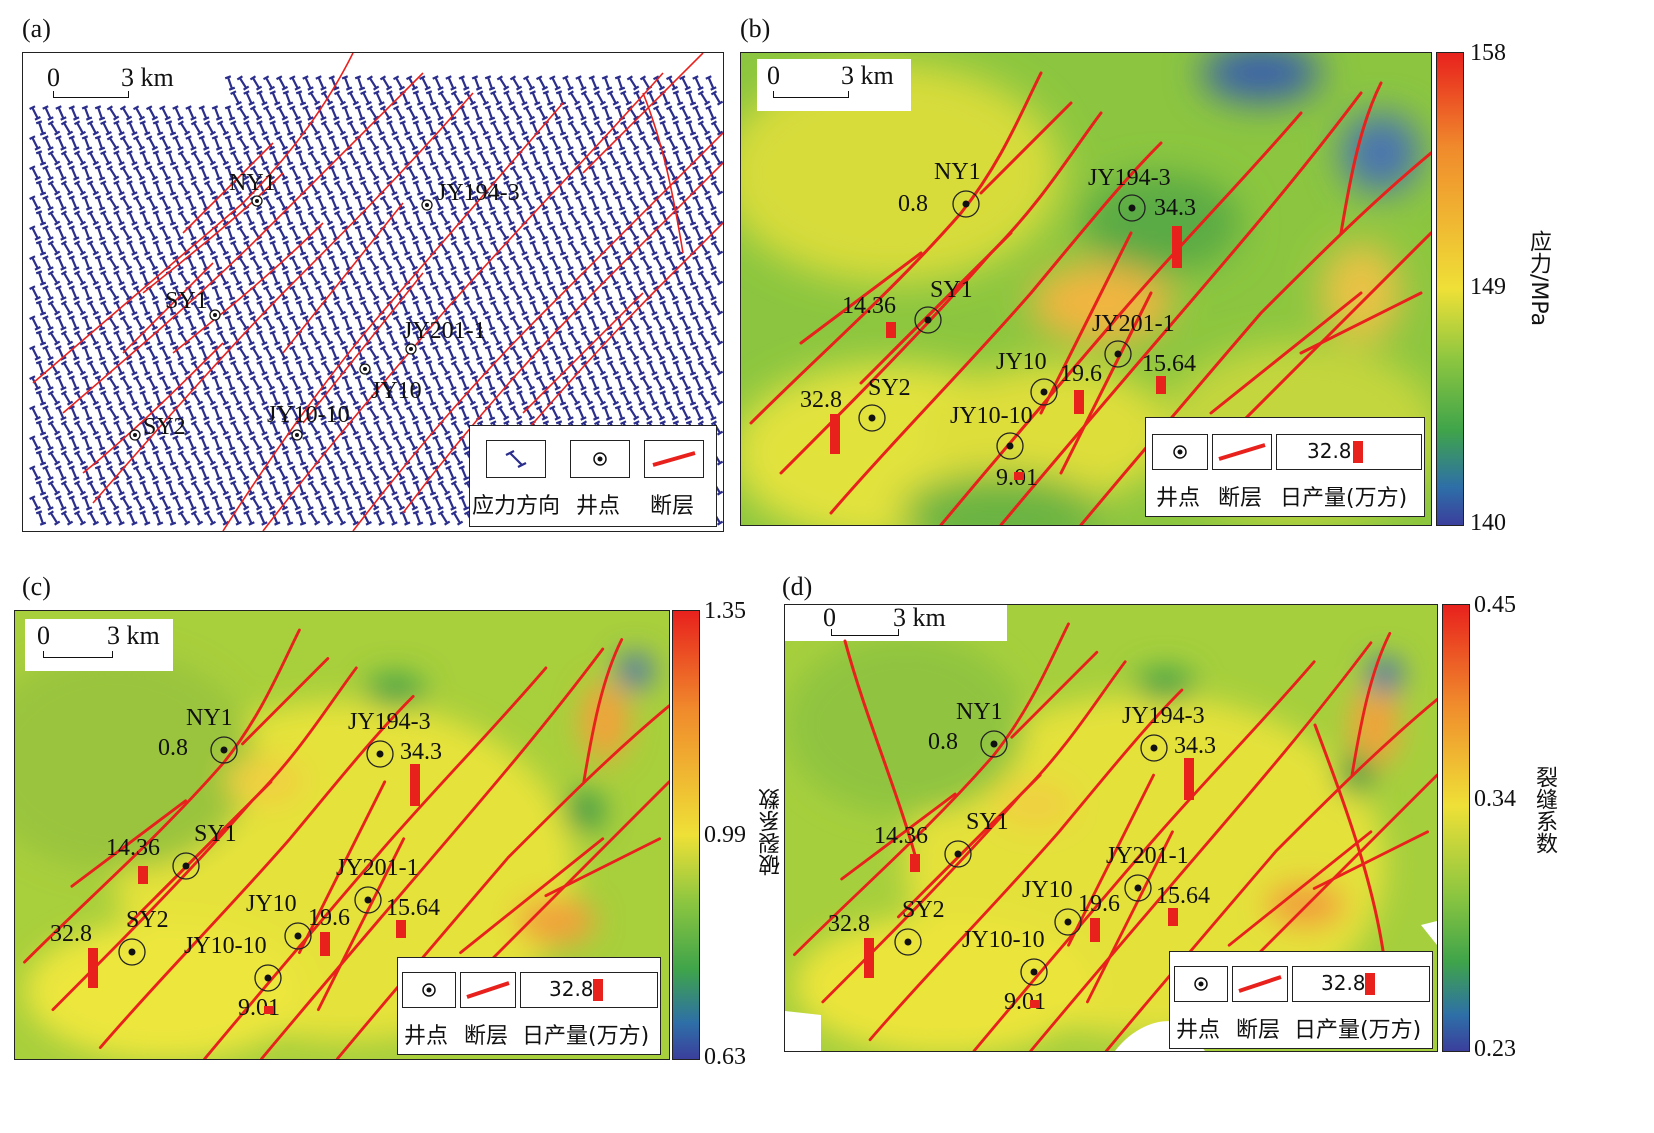 The width and height of the screenshot is (1654, 1133). What do you see at coordinates (589, 990) in the screenshot?
I see `legend-production-swatch: 32.8` at bounding box center [589, 990].